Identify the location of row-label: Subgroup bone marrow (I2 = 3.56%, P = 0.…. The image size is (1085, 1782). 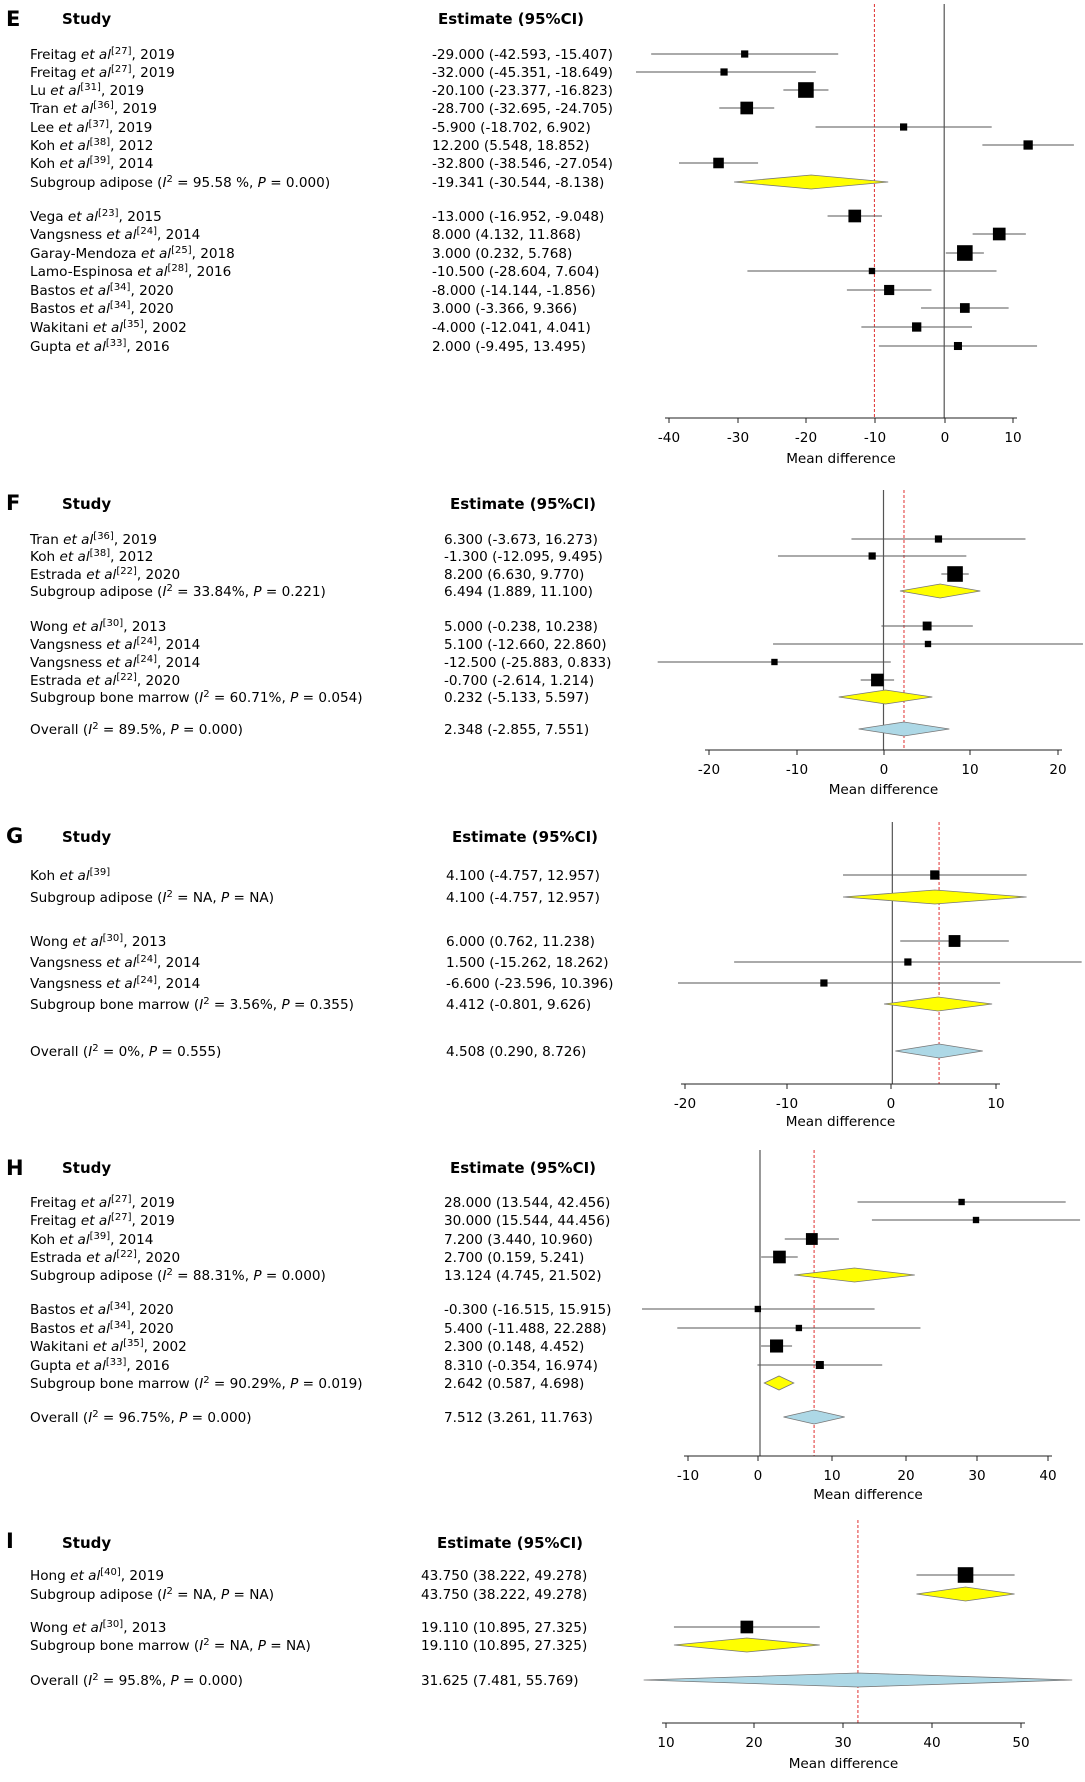
(192, 1005).